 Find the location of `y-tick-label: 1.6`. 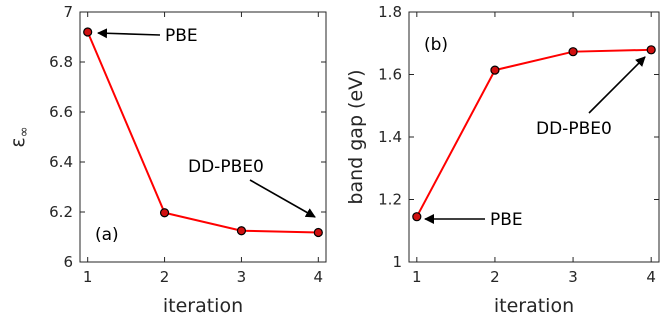

y-tick-label: 1.6 is located at coordinates (390, 75).